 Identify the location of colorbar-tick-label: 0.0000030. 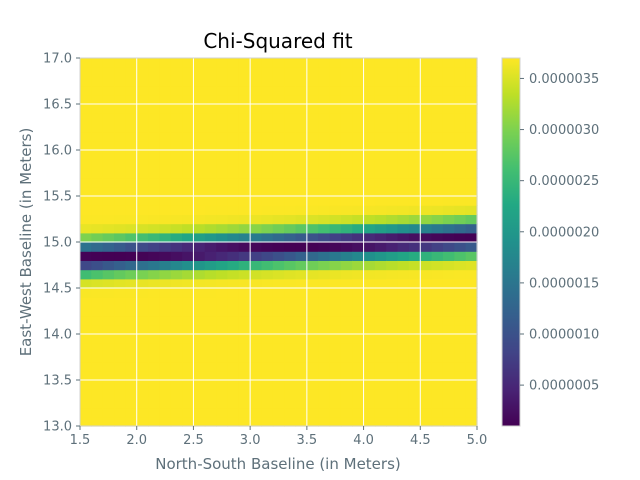
(564, 130).